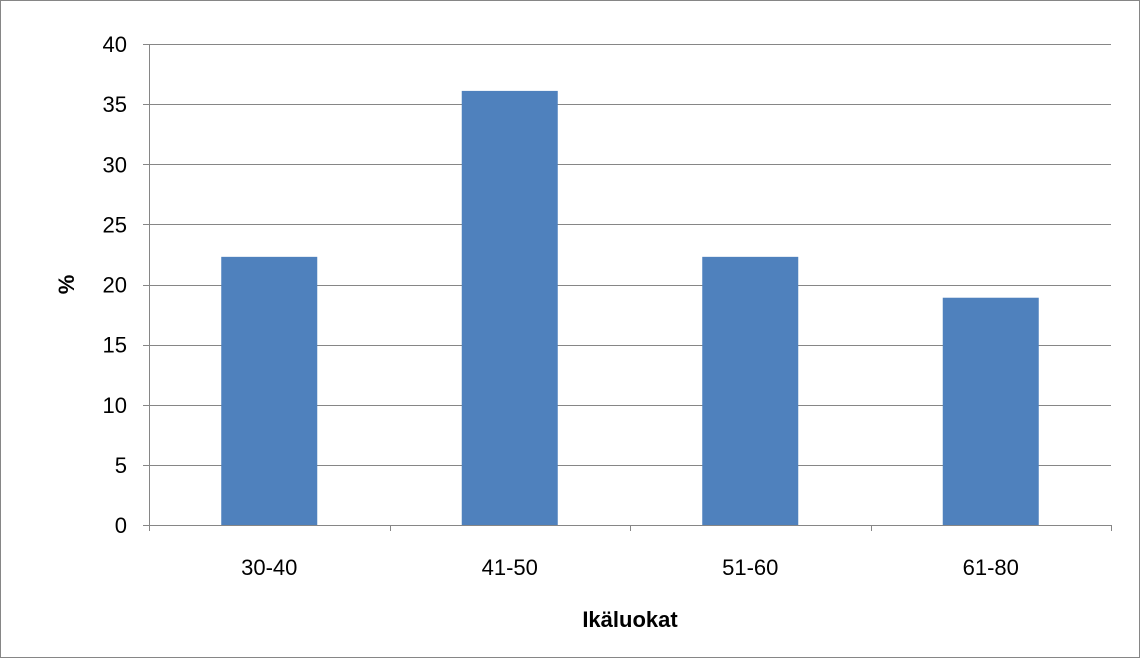 This screenshot has height=659, width=1140. What do you see at coordinates (115, 104) in the screenshot?
I see `y-tick-label: 35` at bounding box center [115, 104].